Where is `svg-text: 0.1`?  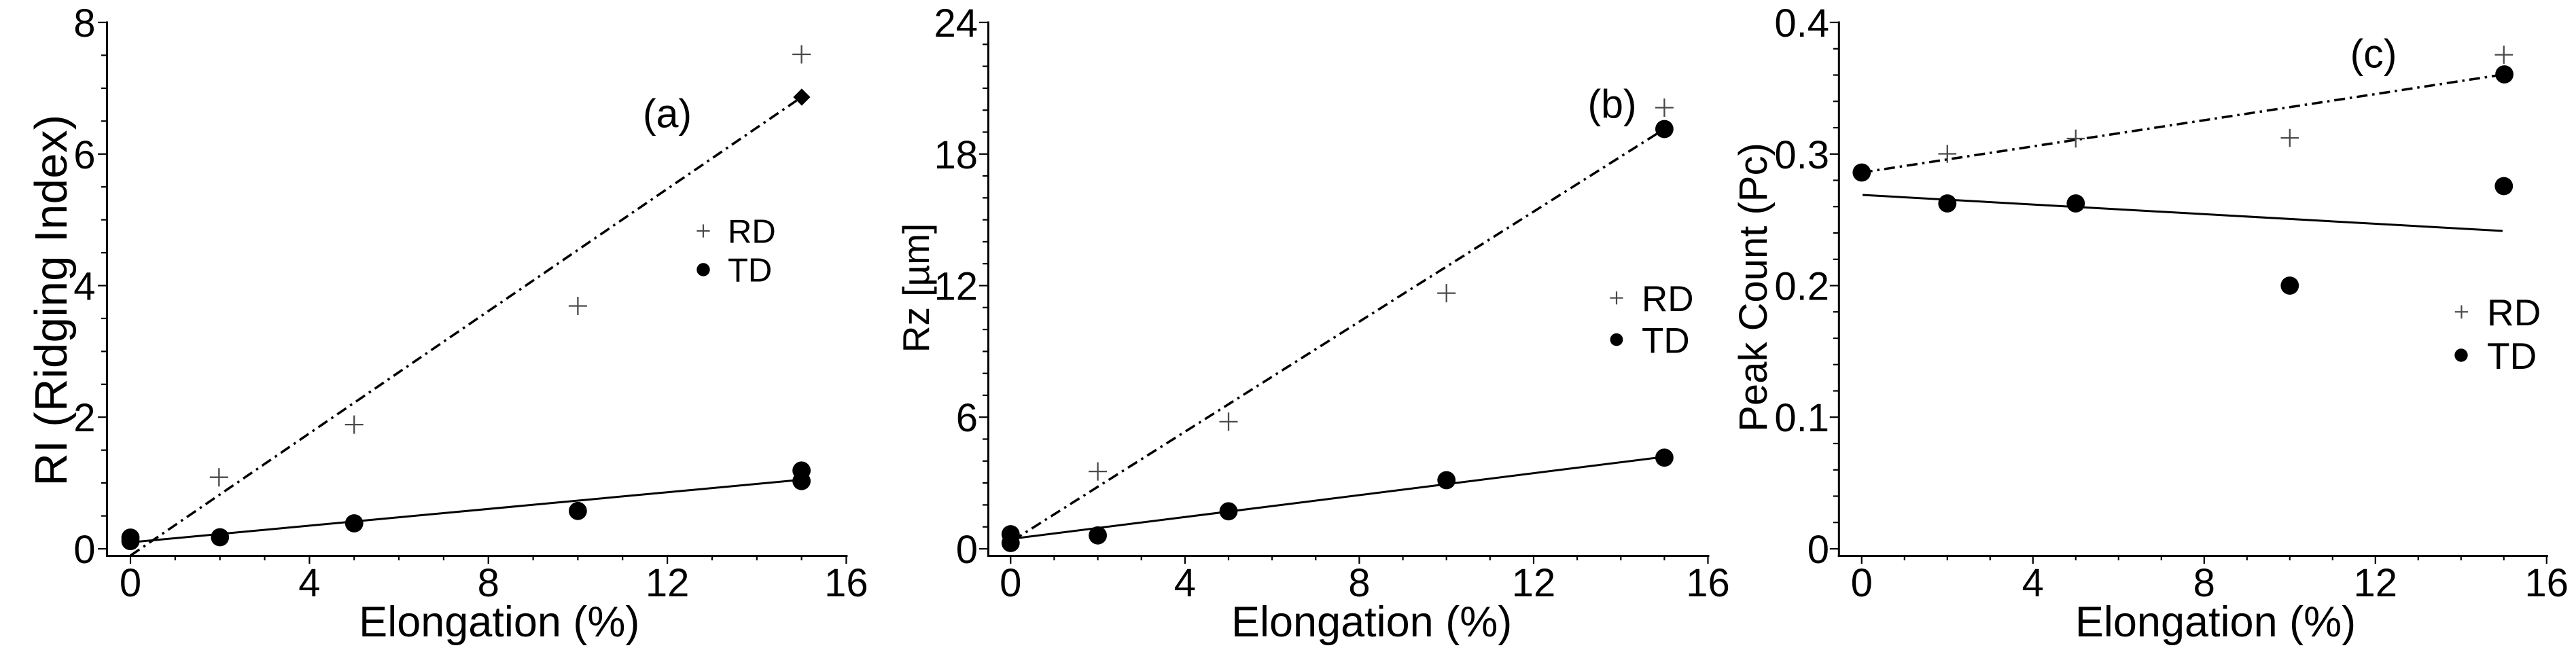 svg-text: 0.1 is located at coordinates (1801, 418).